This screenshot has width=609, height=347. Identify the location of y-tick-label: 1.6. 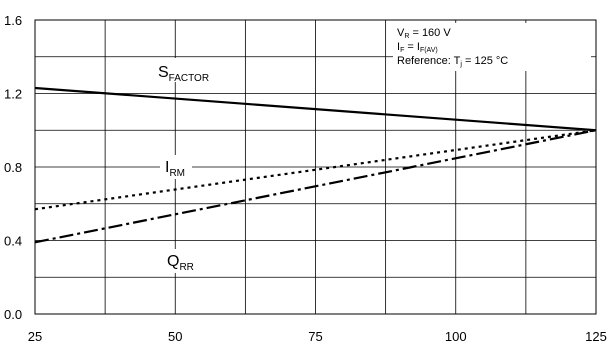
(13, 20).